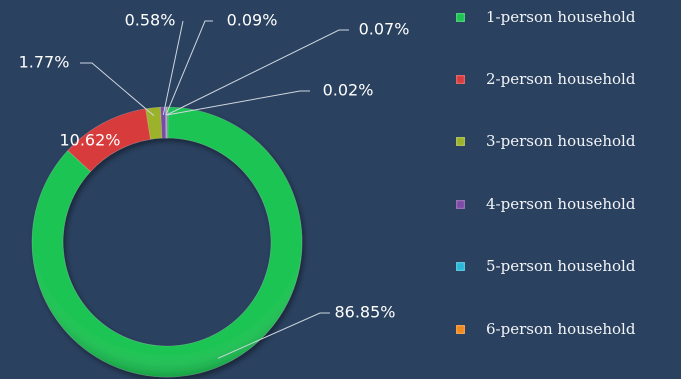 The image size is (681, 379). I want to click on legend-label: 5-person household, so click(561, 266).